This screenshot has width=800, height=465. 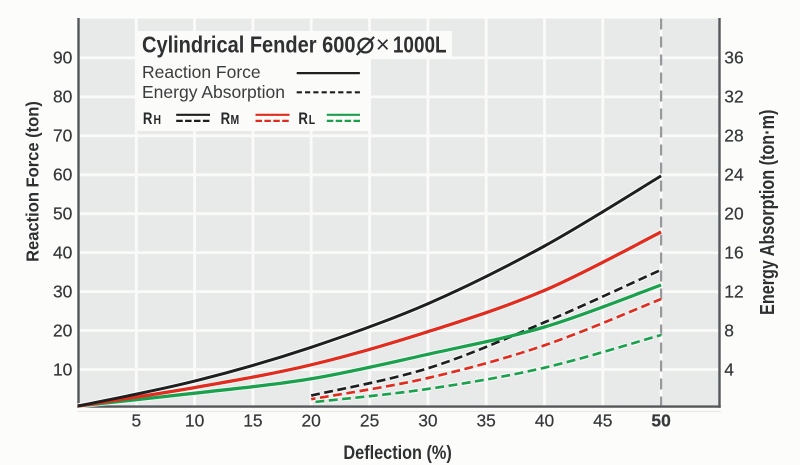 I want to click on svg-text: 45, so click(x=602, y=421).